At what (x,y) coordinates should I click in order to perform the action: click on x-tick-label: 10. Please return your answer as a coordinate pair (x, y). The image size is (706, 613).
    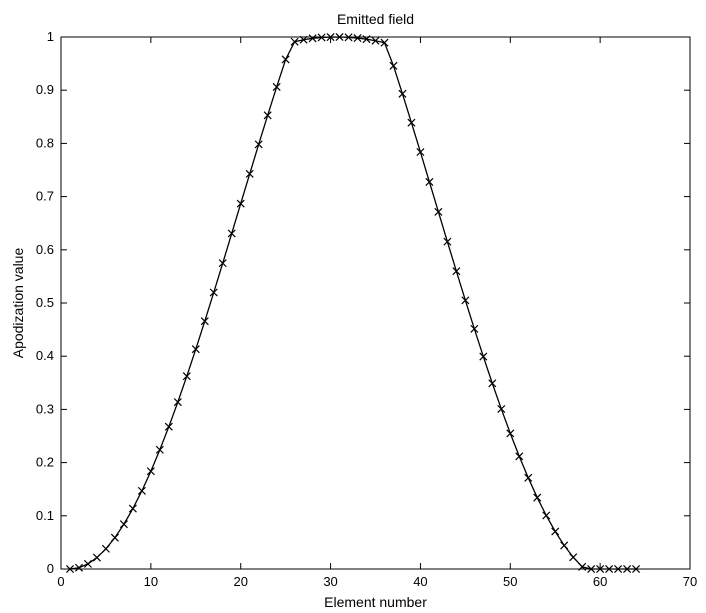
    Looking at the image, I should click on (151, 581).